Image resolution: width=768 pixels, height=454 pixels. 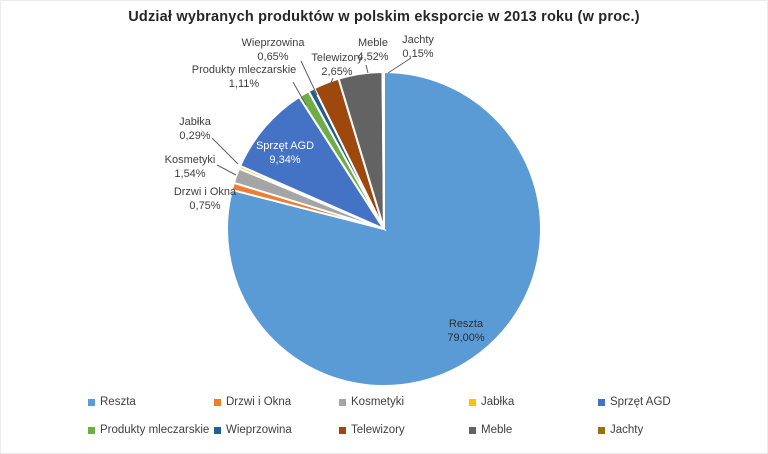 I want to click on slice-label-produkty-mleczarskie: Produkty mleczarskie 1,11%, so click(x=244, y=77).